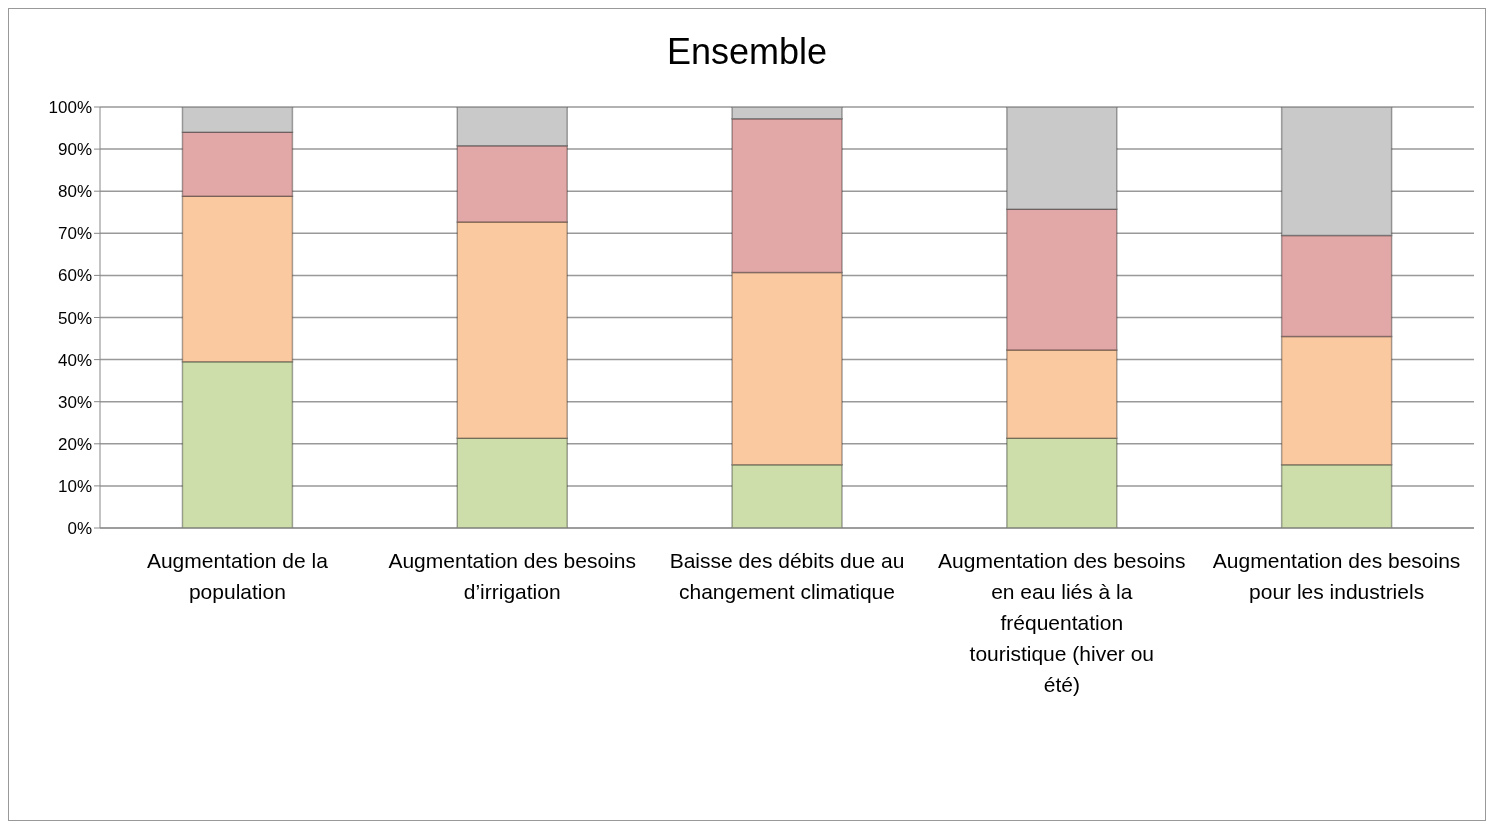  I want to click on y-tick-label: 0%, so click(79, 529).